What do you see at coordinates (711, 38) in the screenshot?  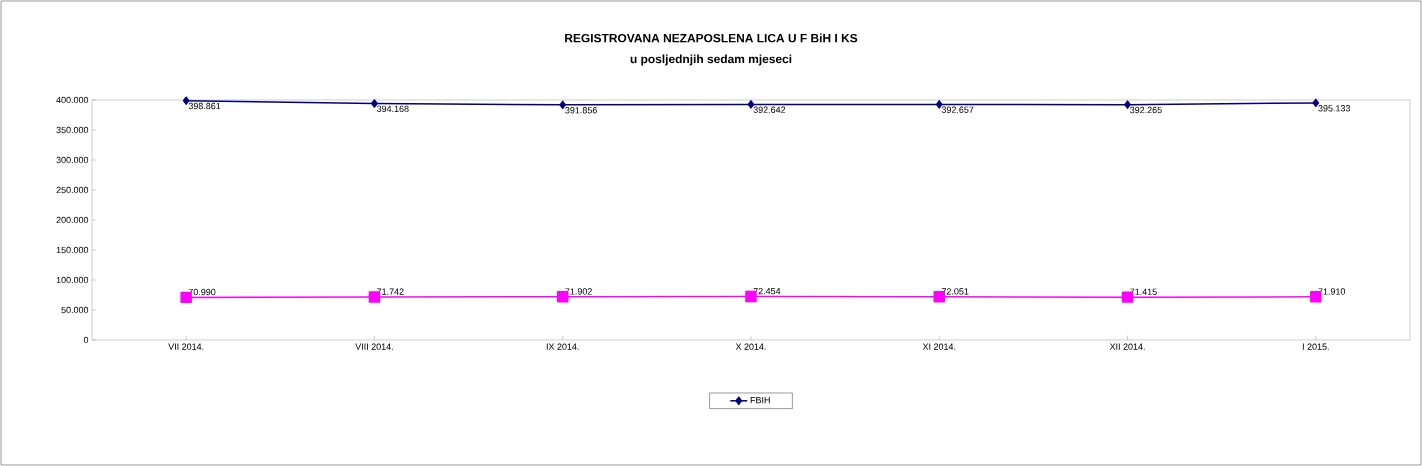 I see `chart-title: REGISTROVANA NEZAPOSLENA LICA U F BiH I KS` at bounding box center [711, 38].